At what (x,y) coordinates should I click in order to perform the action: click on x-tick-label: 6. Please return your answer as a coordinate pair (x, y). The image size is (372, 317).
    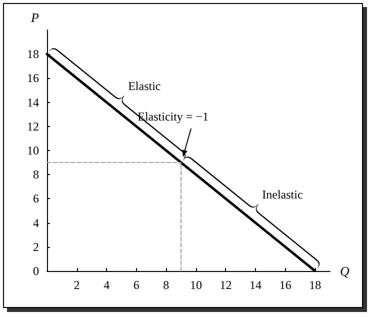
    Looking at the image, I should click on (136, 285).